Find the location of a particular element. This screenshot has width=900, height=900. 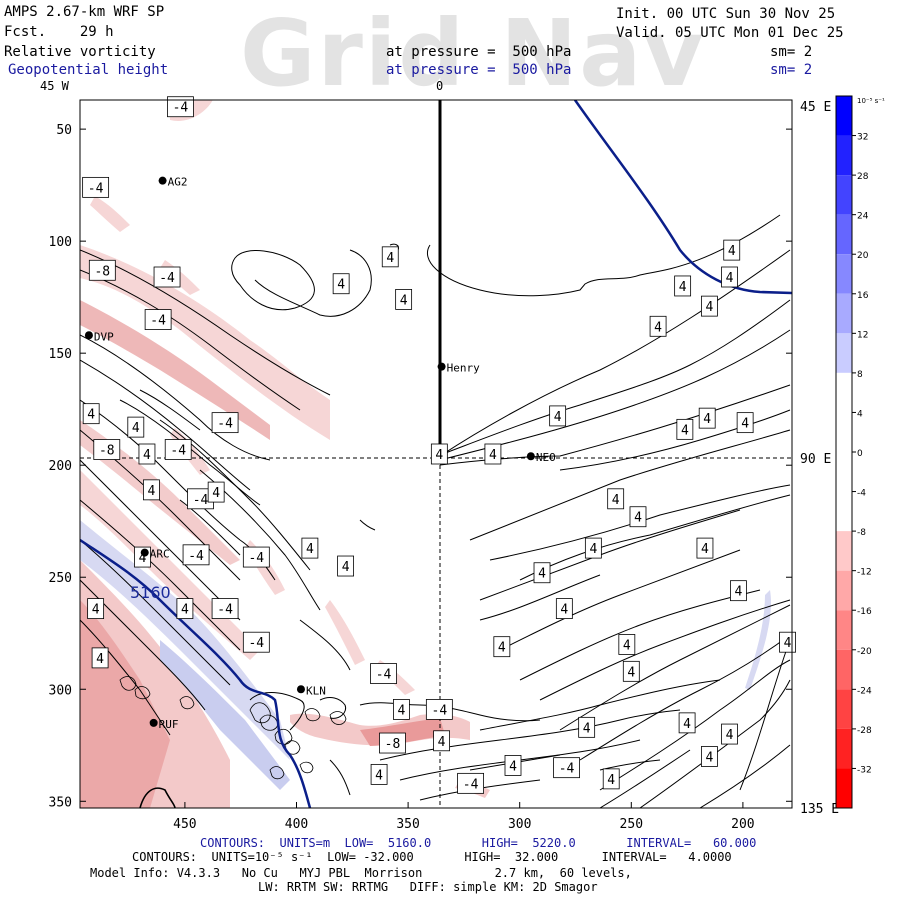

field-height: Geopotential height is located at coordinates (88, 70).